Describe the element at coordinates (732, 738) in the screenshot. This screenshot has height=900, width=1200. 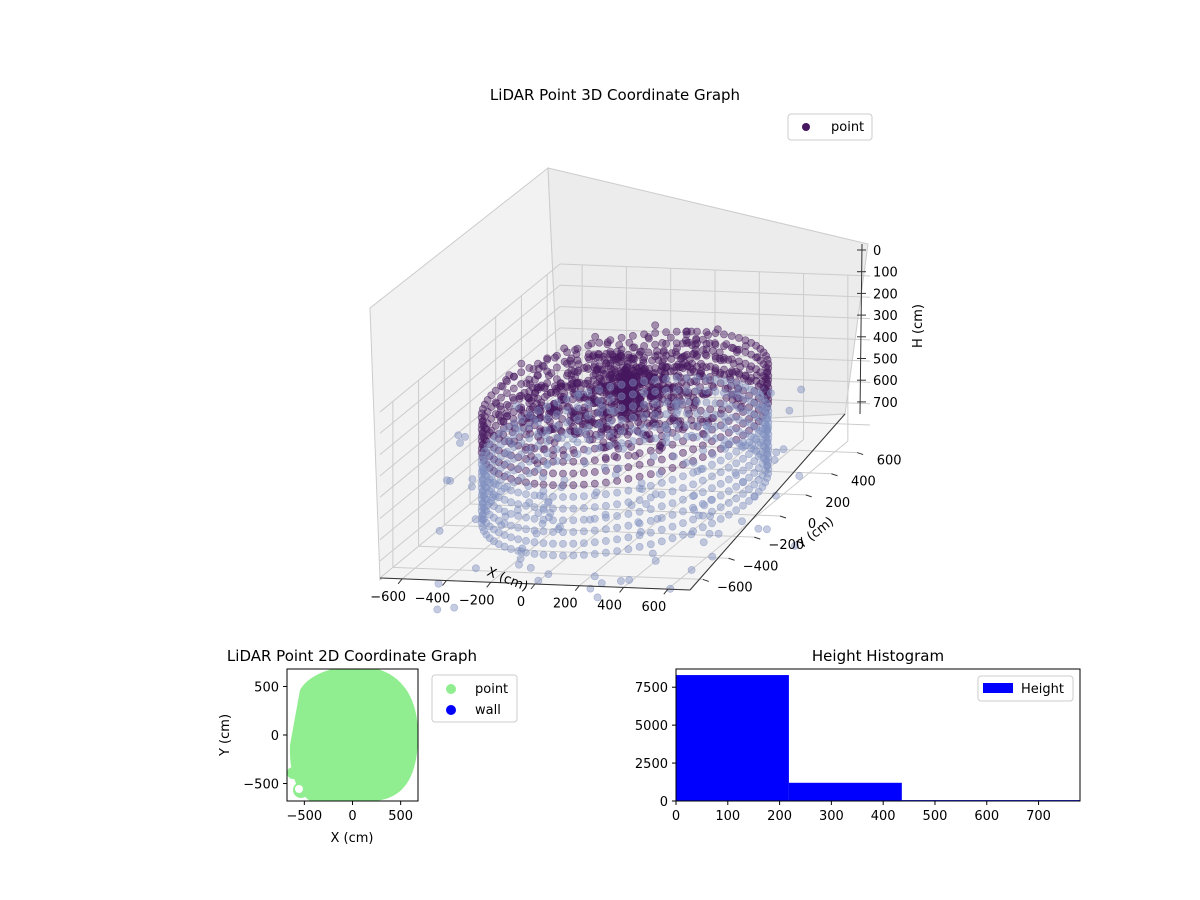
I see `histogram-bar` at that location.